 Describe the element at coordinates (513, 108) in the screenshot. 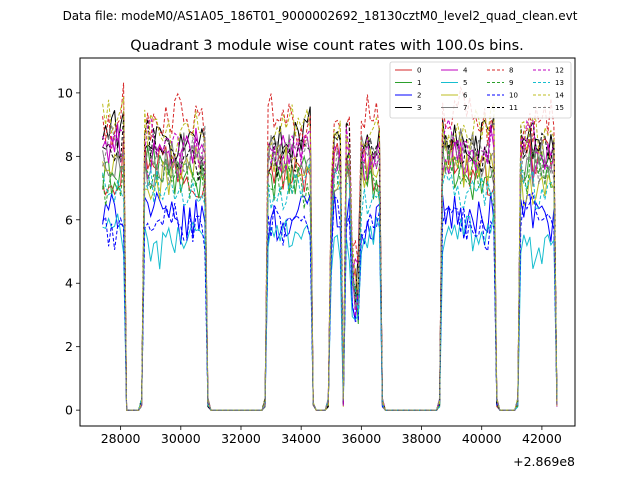

I see `legend-label: 11` at that location.